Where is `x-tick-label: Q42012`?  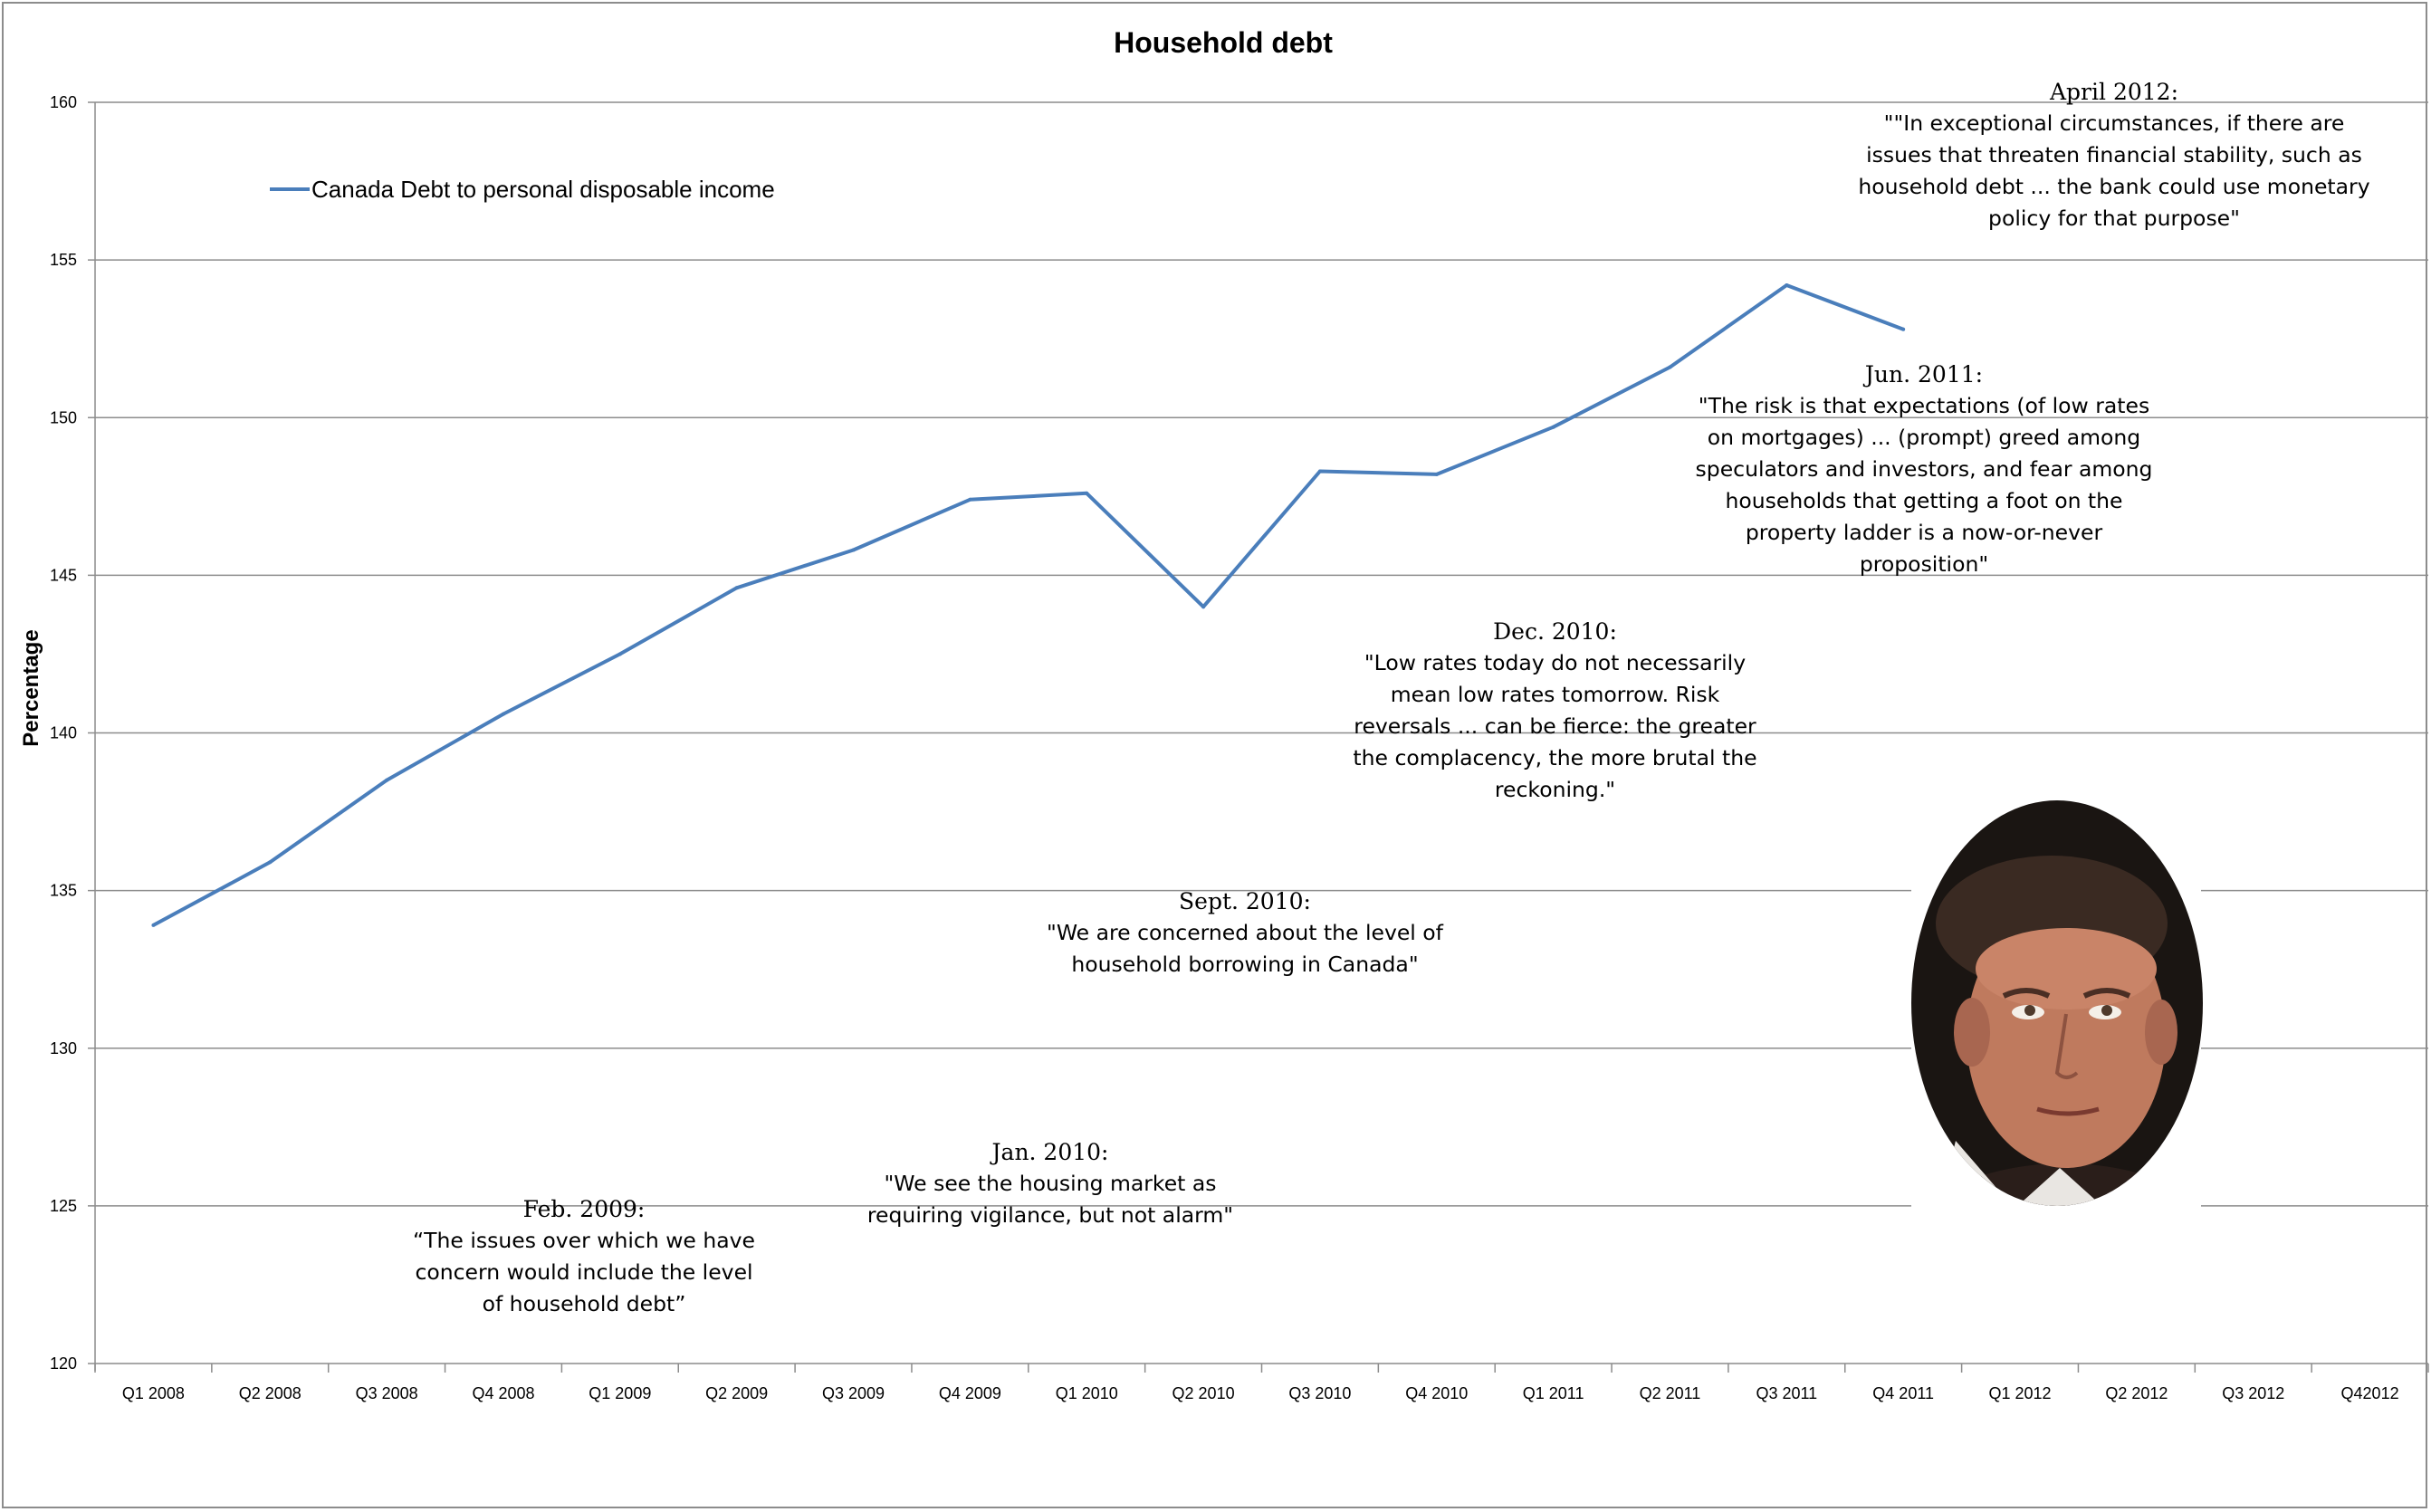 x-tick-label: Q42012 is located at coordinates (2370, 1393).